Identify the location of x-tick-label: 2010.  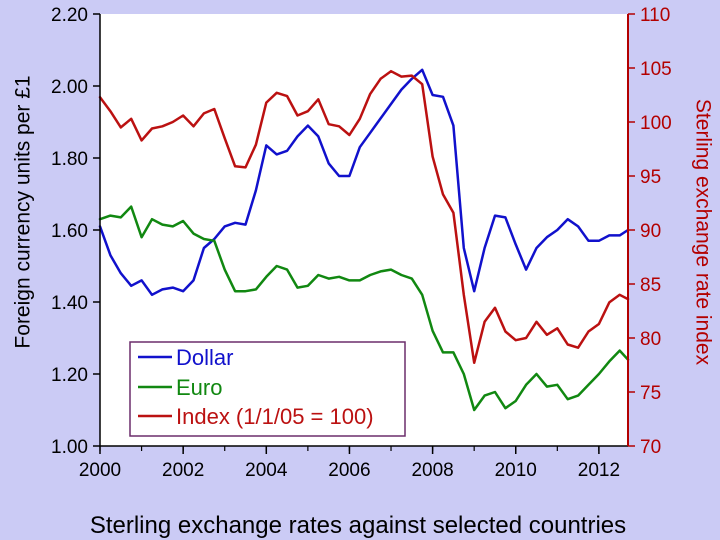
(516, 470).